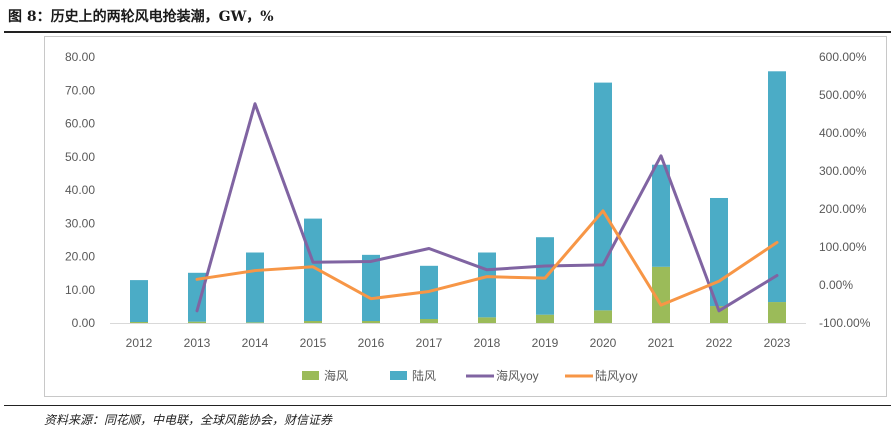 Image resolution: width=895 pixels, height=437 pixels. I want to click on bar-onshore-2016, so click(371, 288).